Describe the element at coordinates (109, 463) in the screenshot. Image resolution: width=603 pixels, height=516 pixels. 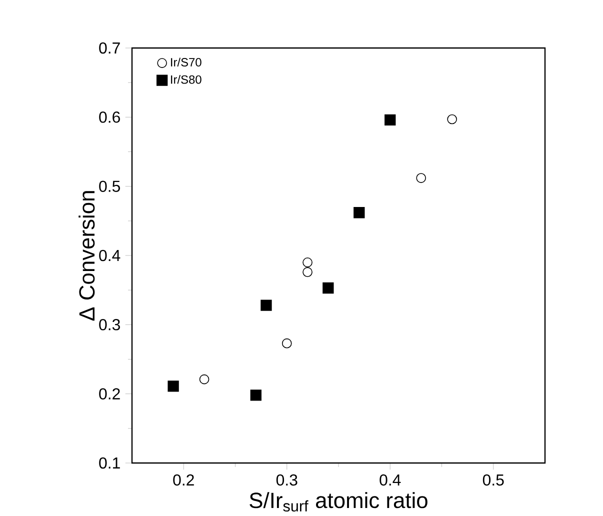
I see `y-tick-label: 0.1` at that location.